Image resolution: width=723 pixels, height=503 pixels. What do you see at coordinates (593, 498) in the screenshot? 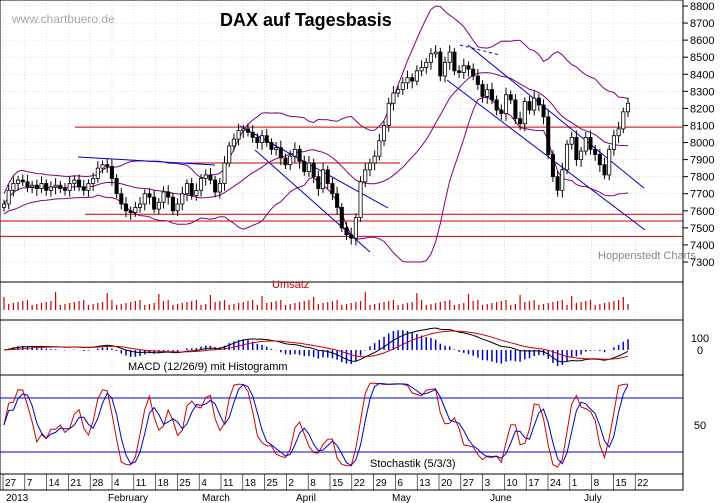
I see `month-label: July` at bounding box center [593, 498].